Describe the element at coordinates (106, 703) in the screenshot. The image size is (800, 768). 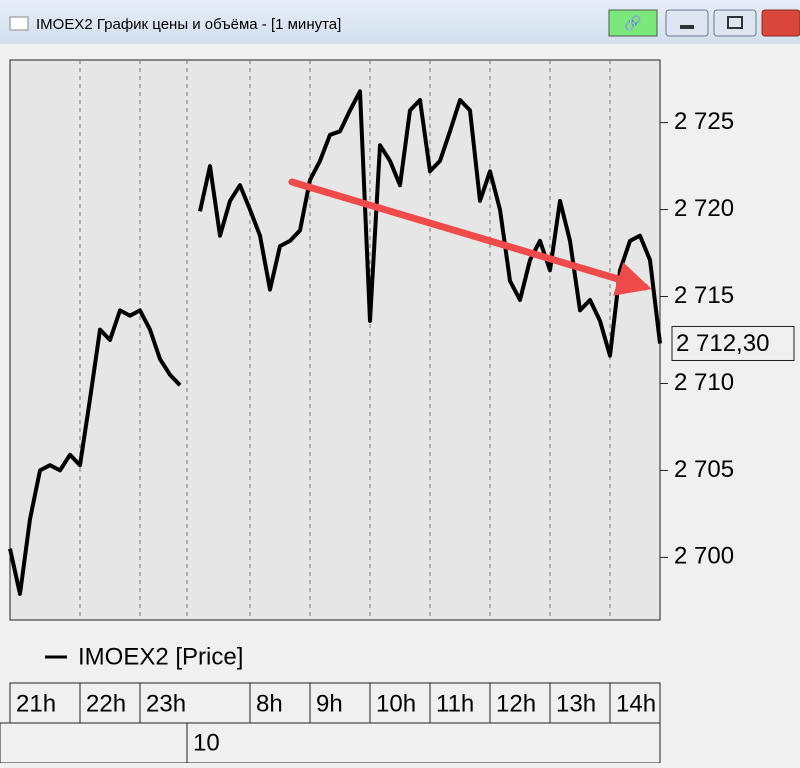
I see `x-tick-label: 22h` at that location.